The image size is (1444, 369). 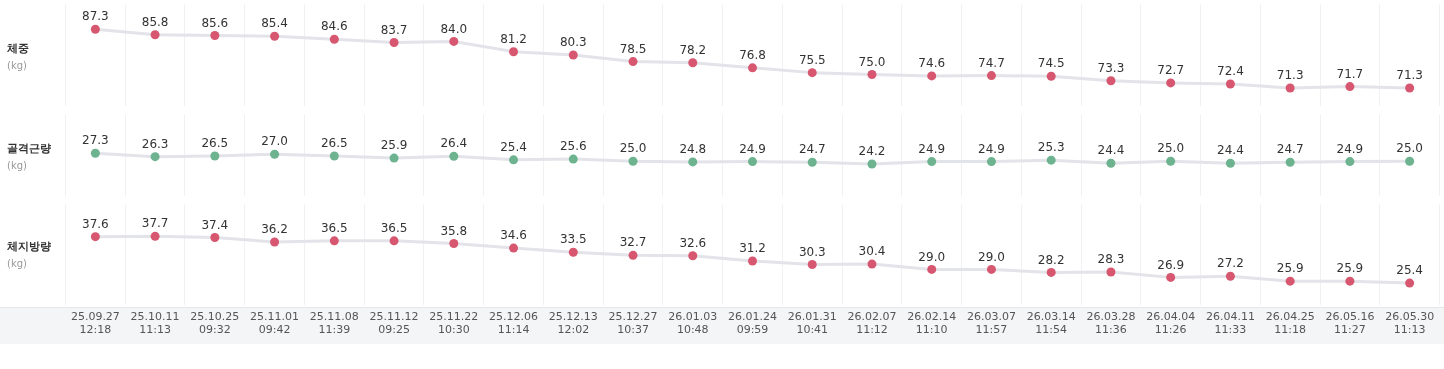 I want to click on data-label: 30.3, so click(x=812, y=251).